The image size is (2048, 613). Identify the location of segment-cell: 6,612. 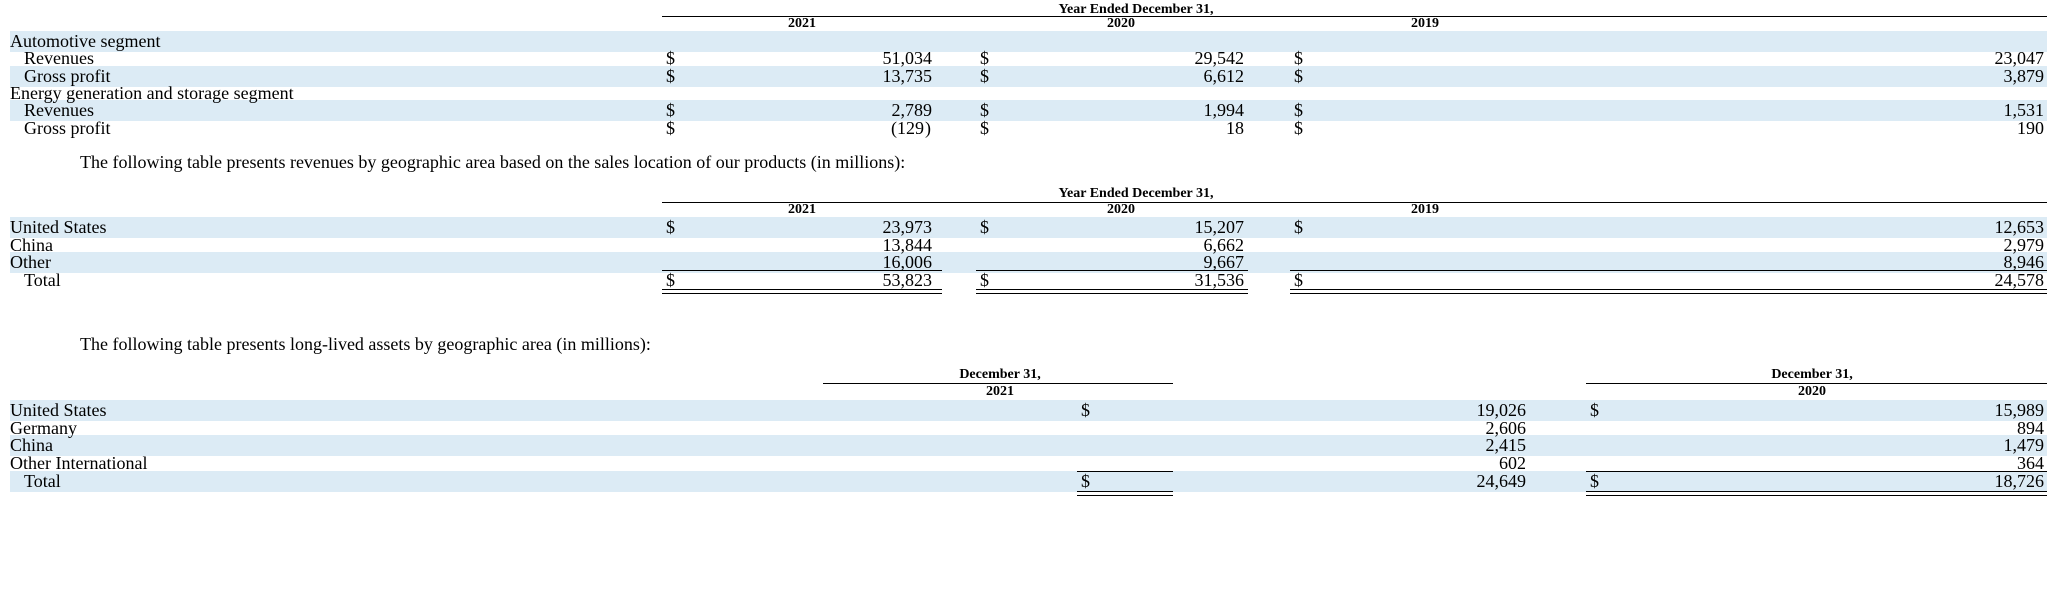
(1224, 76).